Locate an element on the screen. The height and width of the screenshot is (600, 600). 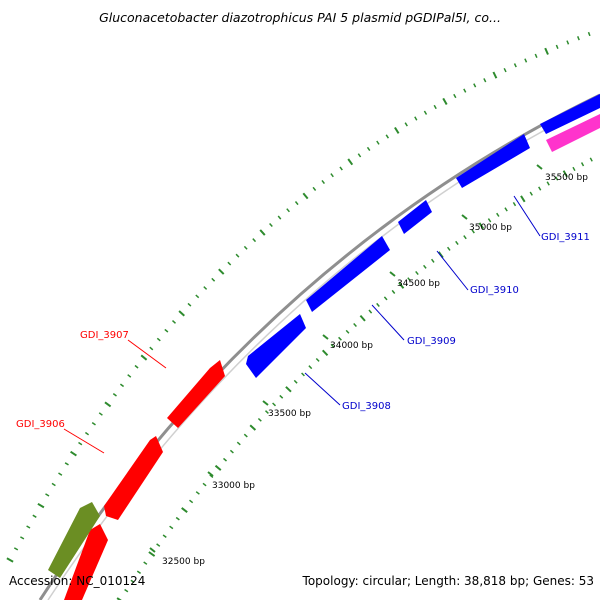
gene-label-GDI_3909: GDI_3909 is located at coordinates (431, 341).